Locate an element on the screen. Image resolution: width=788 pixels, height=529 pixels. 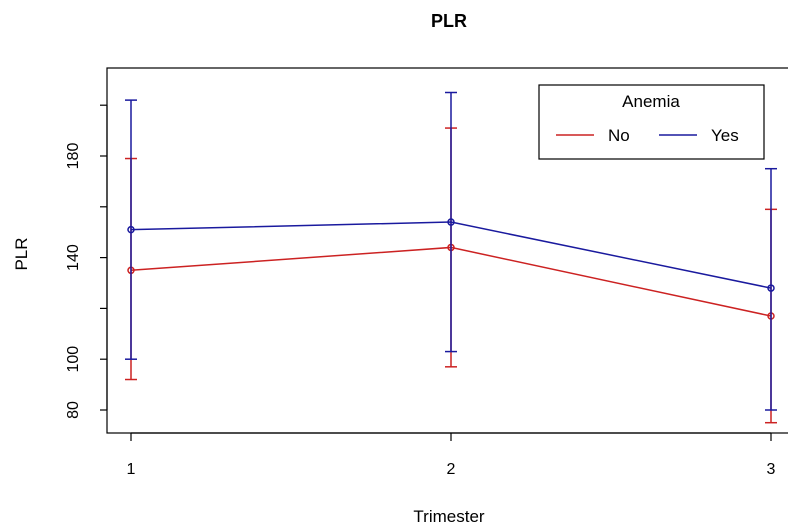
y-tick-label: 140 is located at coordinates (73, 257).